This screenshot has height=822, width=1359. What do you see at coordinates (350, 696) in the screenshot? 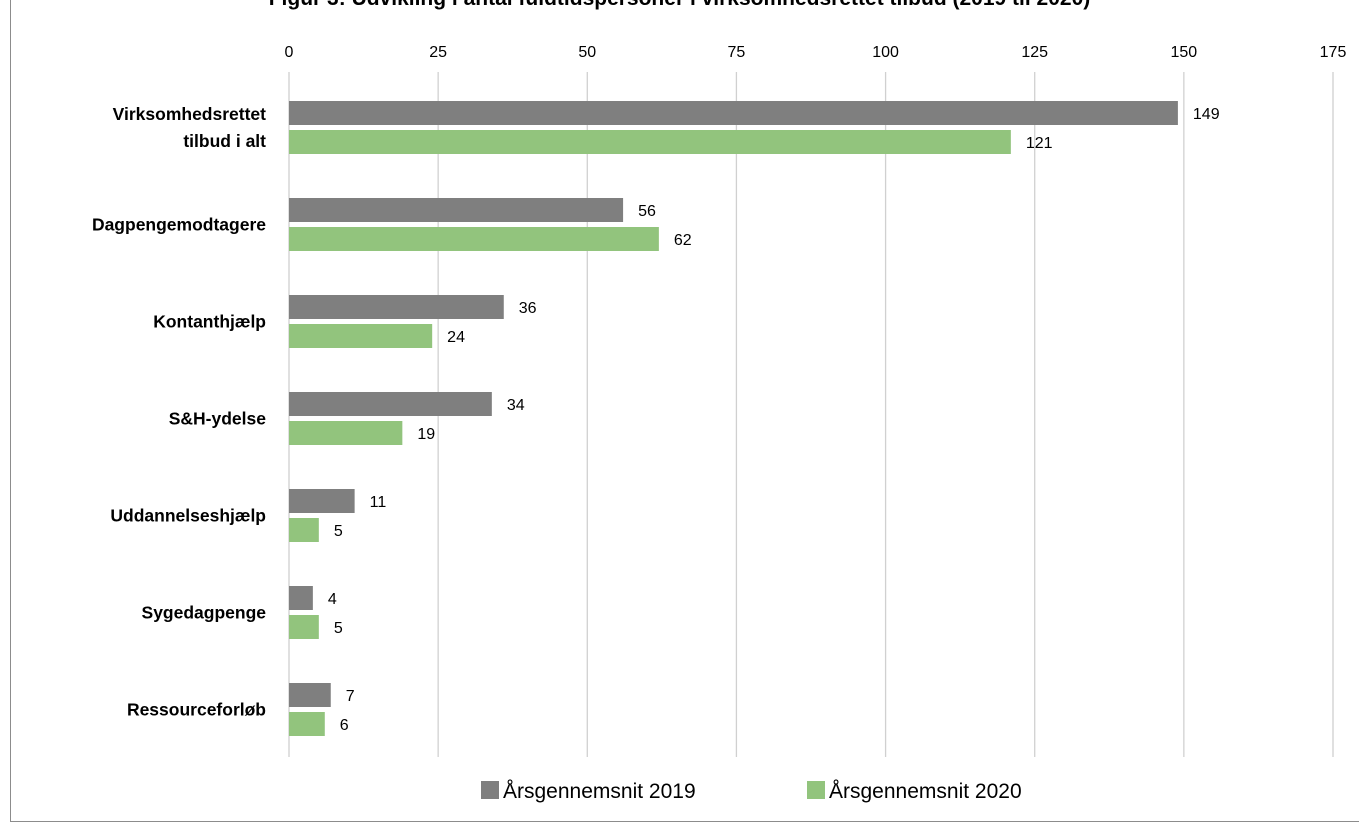
I see `data-label: 7` at bounding box center [350, 696].